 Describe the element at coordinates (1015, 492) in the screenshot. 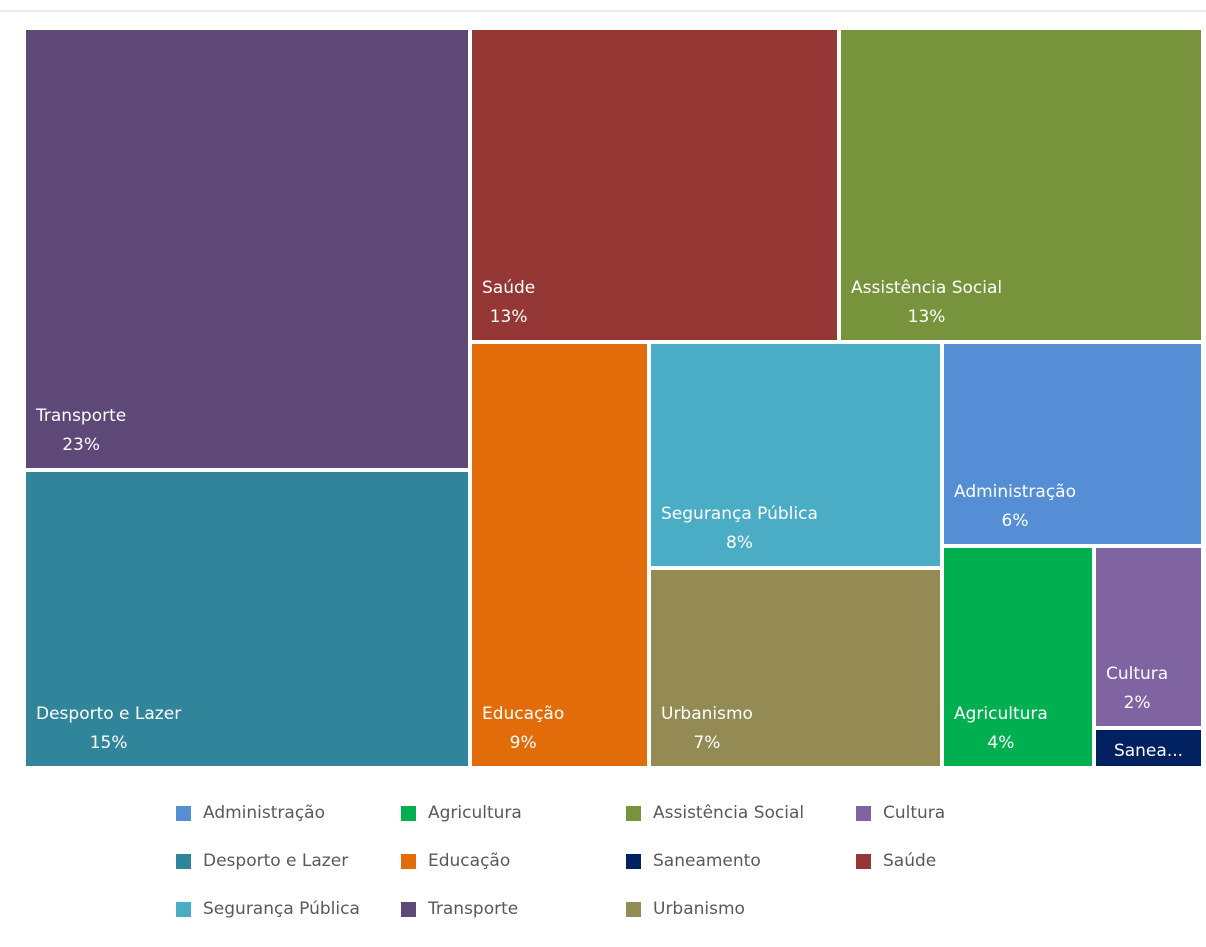

I see `tile-name: Administração` at that location.